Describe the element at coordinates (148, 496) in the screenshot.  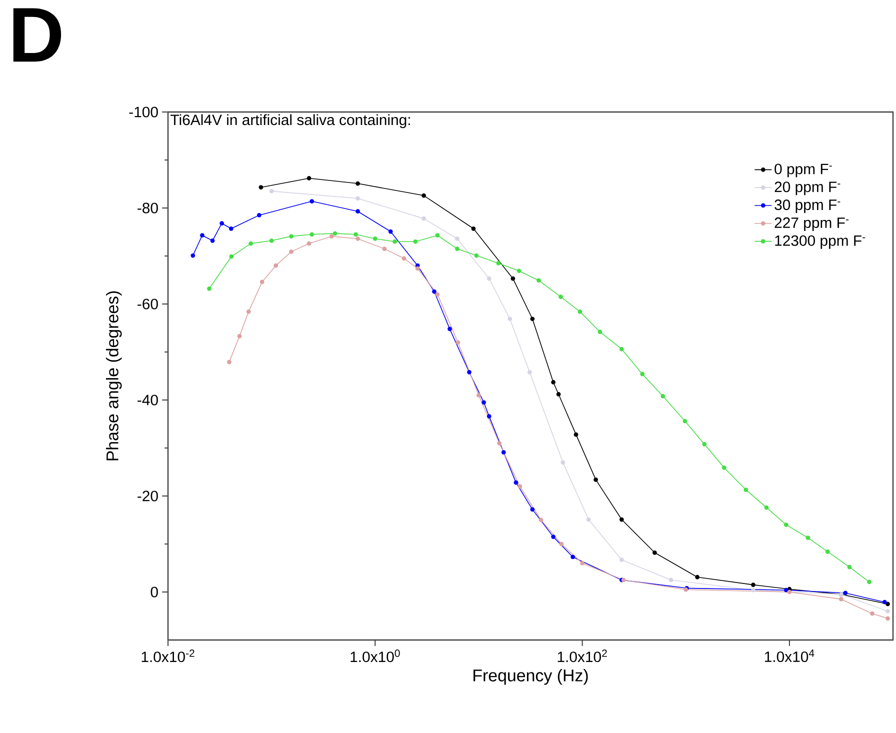
I see `y-tick-label: -20` at that location.